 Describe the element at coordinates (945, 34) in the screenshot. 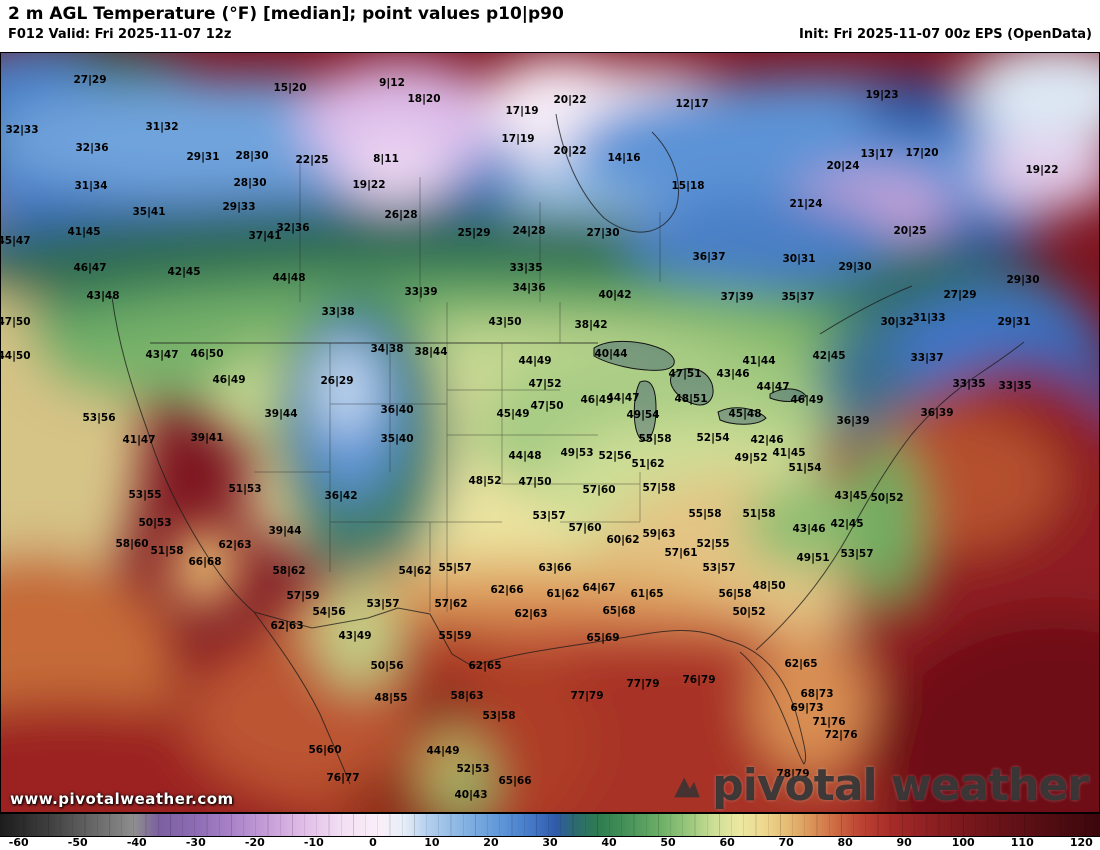

I see `init-time-label: Init: Fri 2025-11-07 00z EPS (OpenData)` at that location.